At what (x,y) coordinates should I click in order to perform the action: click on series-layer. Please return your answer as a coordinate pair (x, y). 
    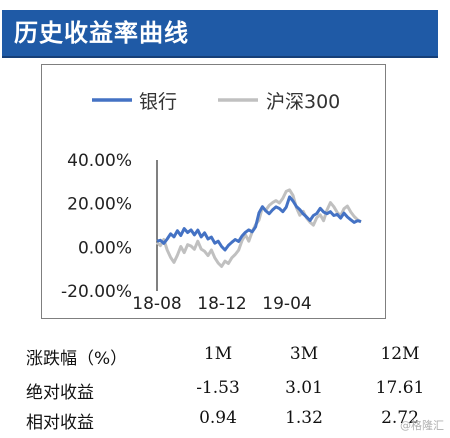
    Looking at the image, I should click on (258, 228).